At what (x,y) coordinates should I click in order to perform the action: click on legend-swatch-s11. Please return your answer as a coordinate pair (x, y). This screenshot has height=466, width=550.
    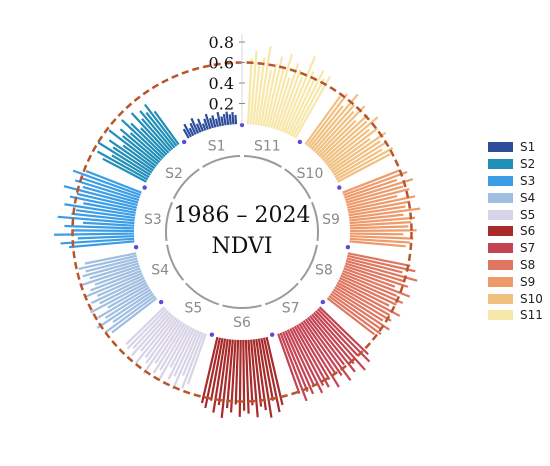
    Looking at the image, I should click on (500, 315).